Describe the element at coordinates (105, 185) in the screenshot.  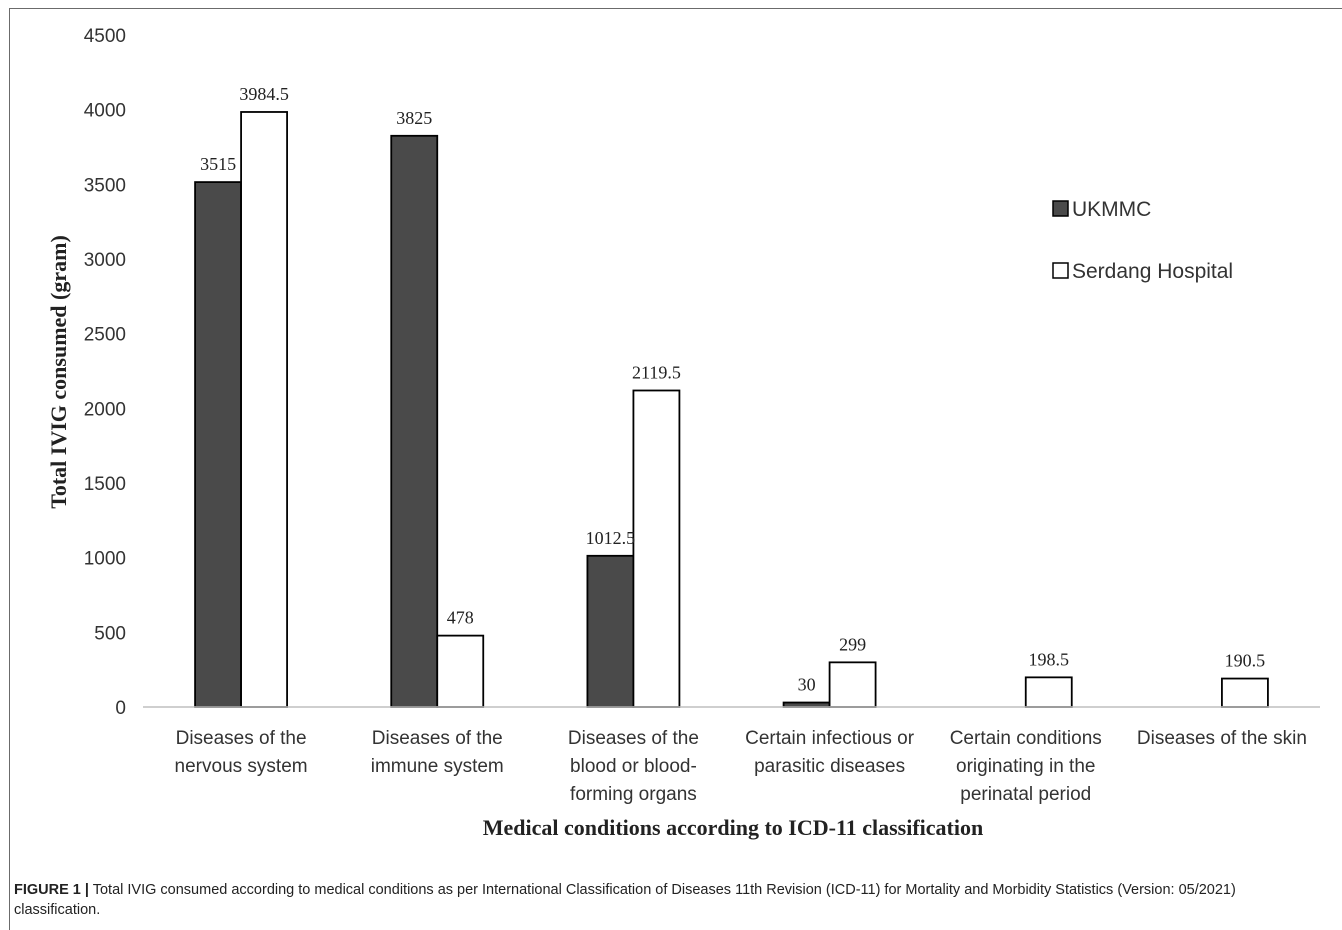
I see `y-tick-label: 3500` at that location.